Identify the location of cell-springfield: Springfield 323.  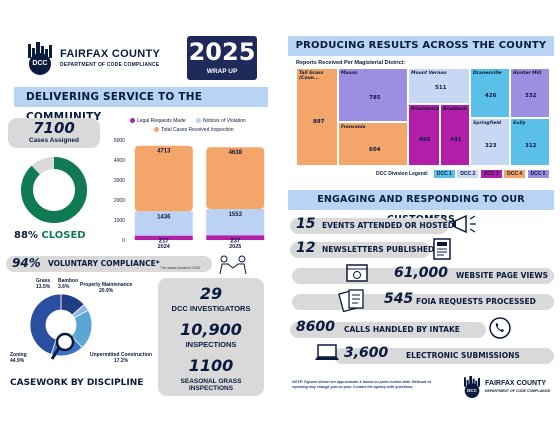
(490, 142).